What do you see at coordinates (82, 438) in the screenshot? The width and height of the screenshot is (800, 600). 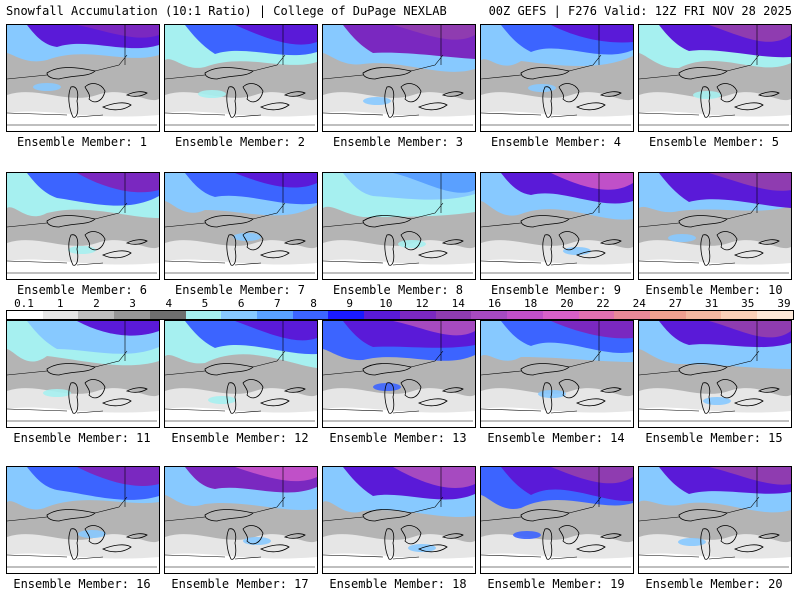 I see `member-label: Ensemble Member: 11` at bounding box center [82, 438].